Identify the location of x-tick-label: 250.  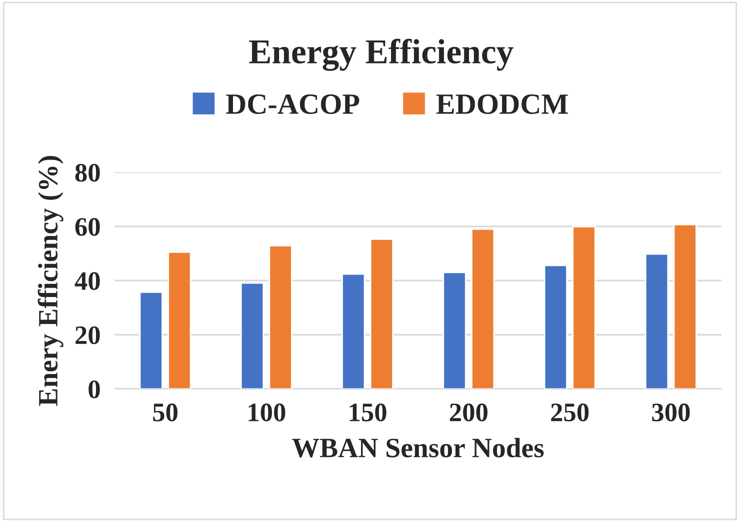
(570, 413).